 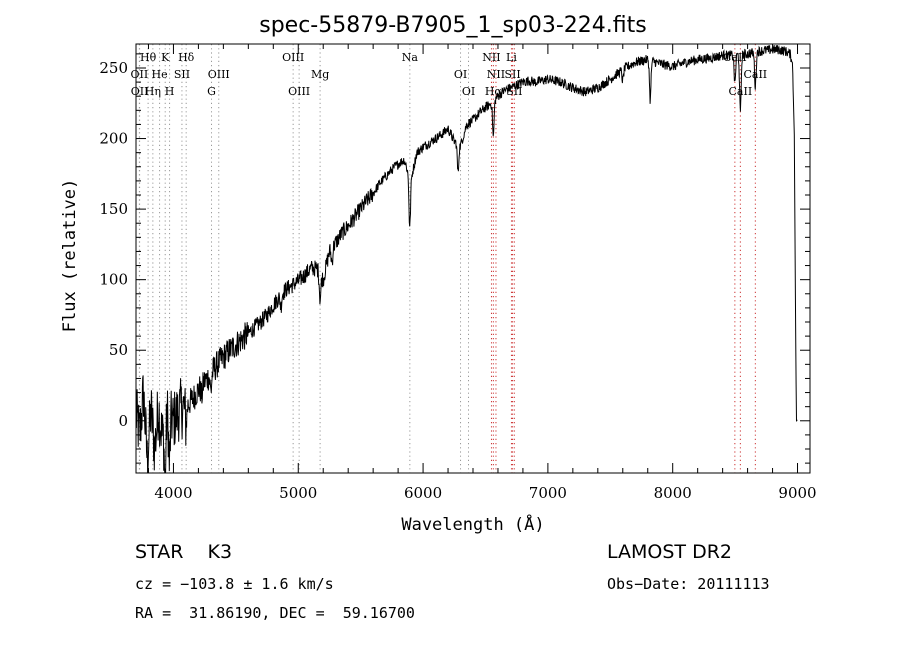 What do you see at coordinates (211, 91) in the screenshot?
I see `spectral-line-label: G` at bounding box center [211, 91].